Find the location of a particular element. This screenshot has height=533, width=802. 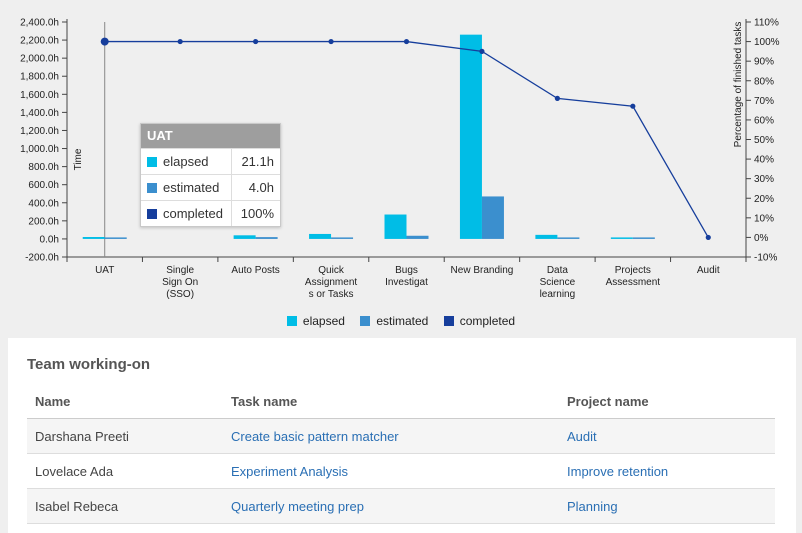

elapsed-legend-swatch is located at coordinates (291, 321).